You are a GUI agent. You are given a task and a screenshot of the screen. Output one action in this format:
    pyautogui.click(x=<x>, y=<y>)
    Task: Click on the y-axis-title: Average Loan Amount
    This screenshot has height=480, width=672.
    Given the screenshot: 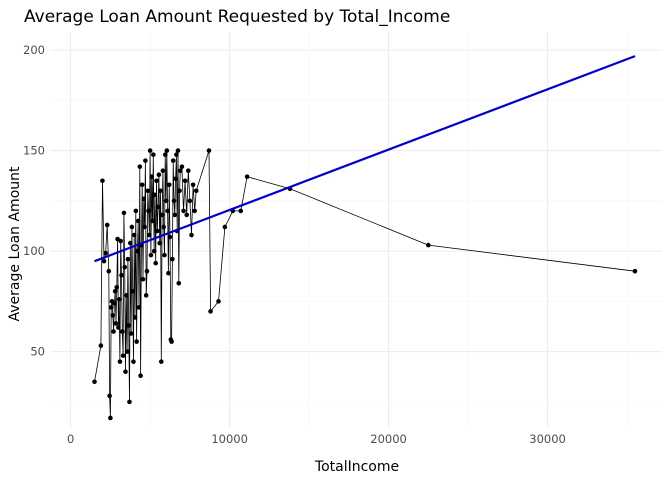 What is the action you would take?
    pyautogui.click(x=15, y=243)
    